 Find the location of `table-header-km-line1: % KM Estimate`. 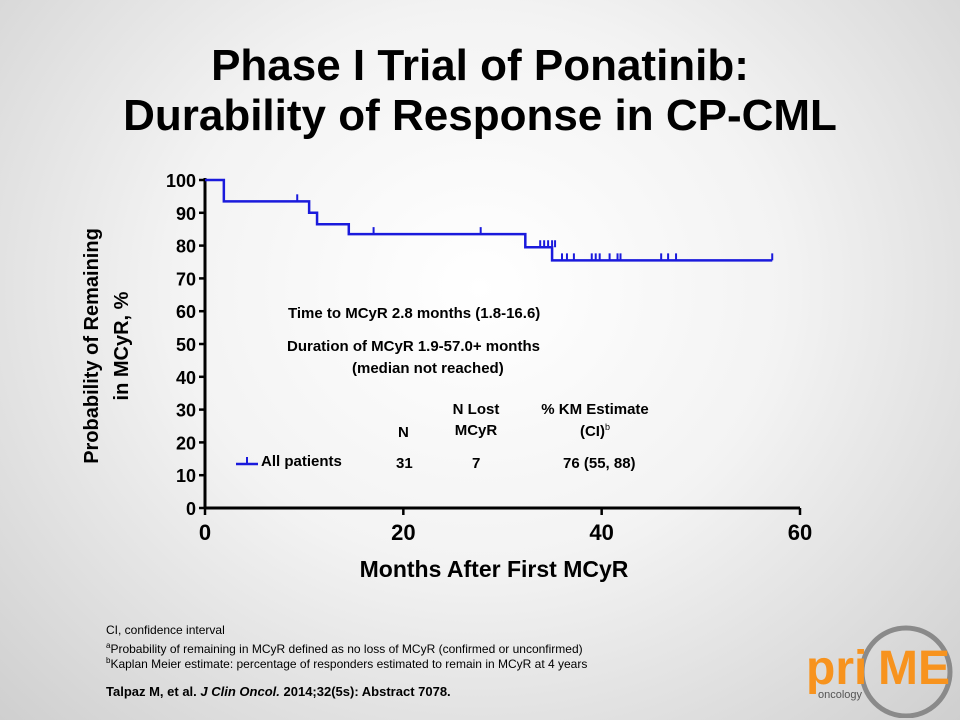

table-header-km-line1: % KM Estimate is located at coordinates (595, 409).